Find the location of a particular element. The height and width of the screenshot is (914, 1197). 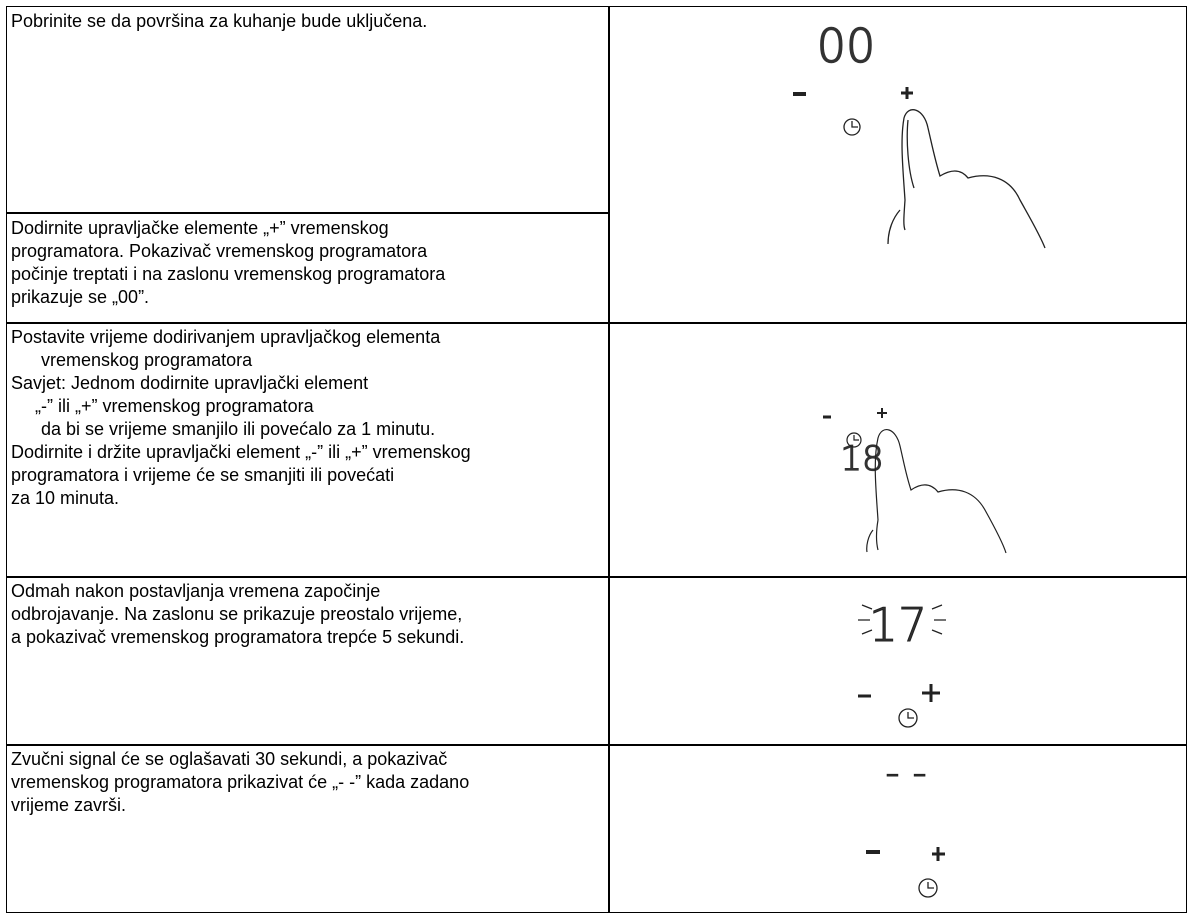

text-line: vrijeme završi. is located at coordinates (69, 805).